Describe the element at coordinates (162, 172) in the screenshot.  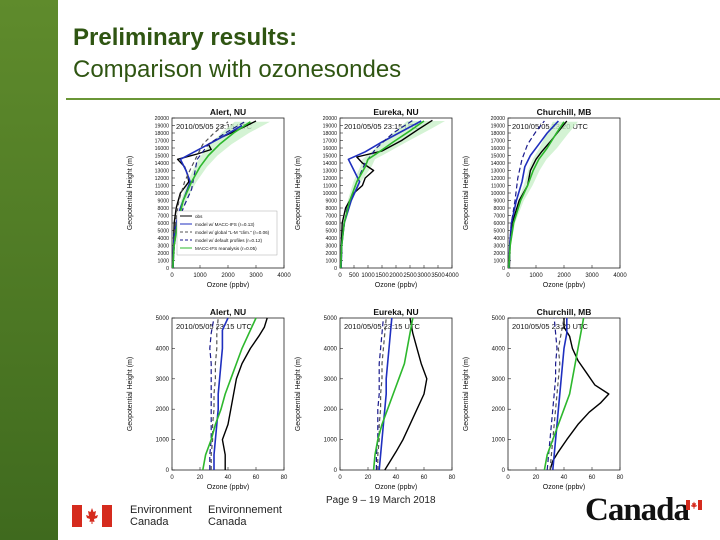
I see `y-tick-label: 13000` at that location.